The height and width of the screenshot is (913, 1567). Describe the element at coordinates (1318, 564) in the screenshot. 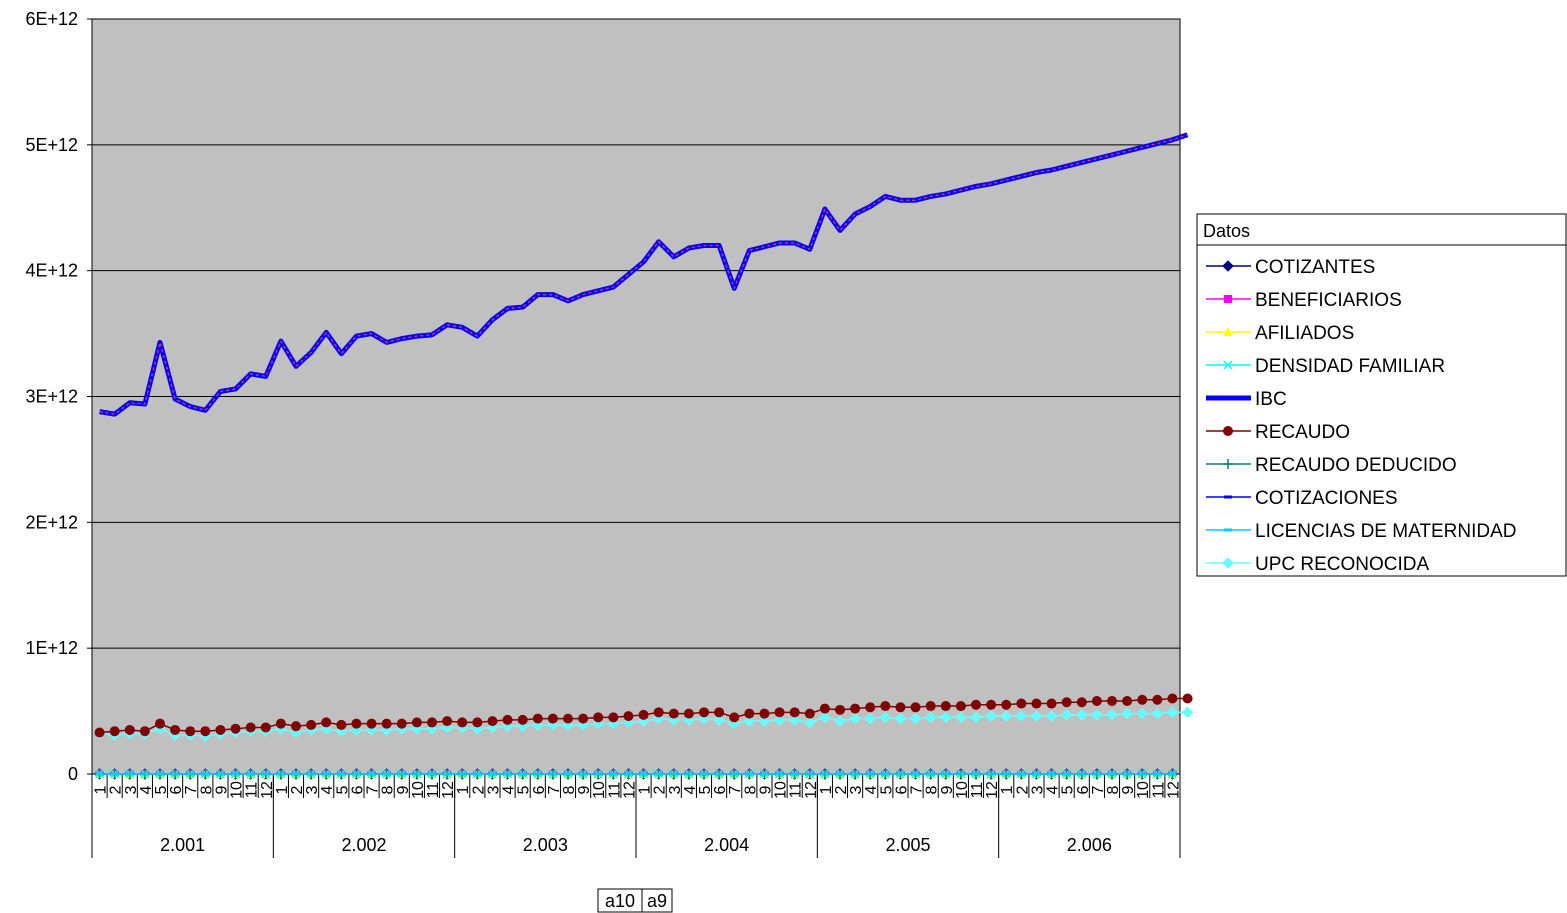

I see `legend-item: UPC RECONOCIDA` at that location.